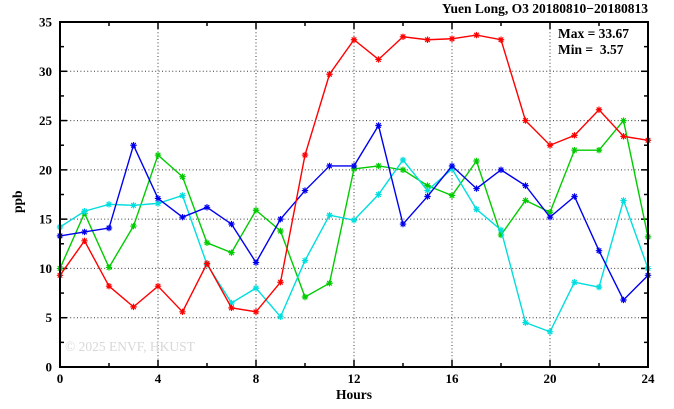  What do you see at coordinates (594, 33) in the screenshot?
I see `legend-max-value: Max = 33.67` at bounding box center [594, 33].